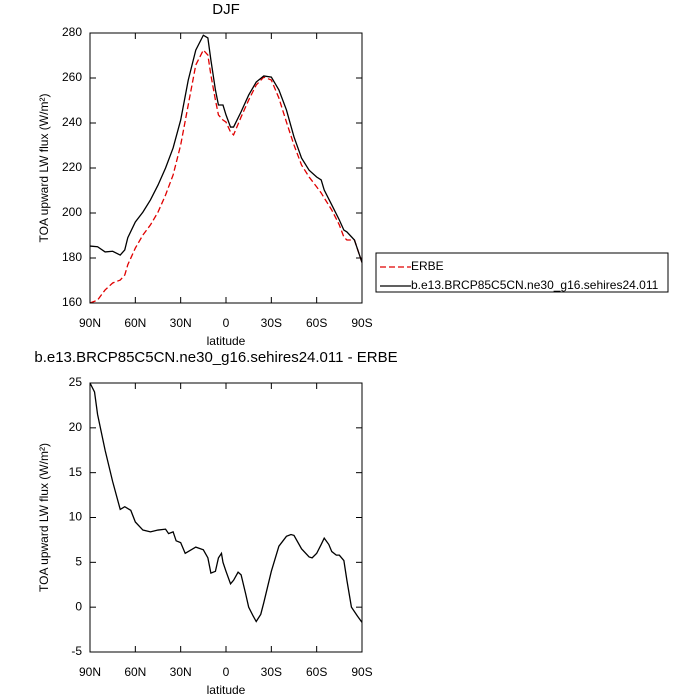  I want to click on y-tick-label: 25, so click(76, 382).